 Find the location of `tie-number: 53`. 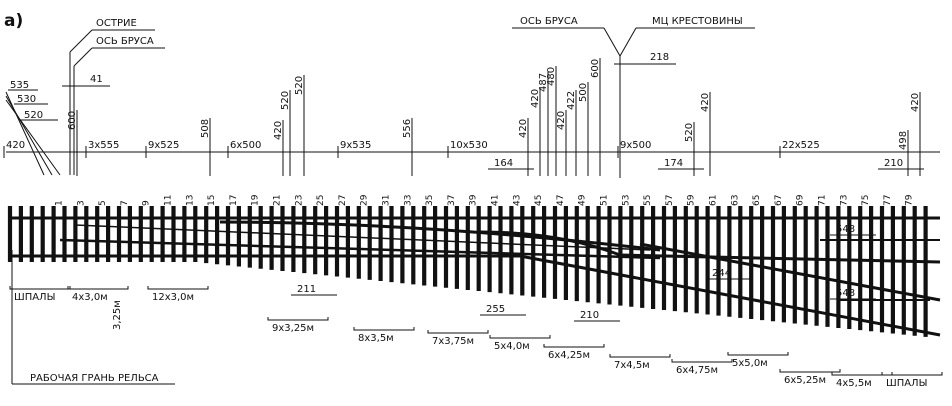

tie-number: 53 is located at coordinates (626, 200).